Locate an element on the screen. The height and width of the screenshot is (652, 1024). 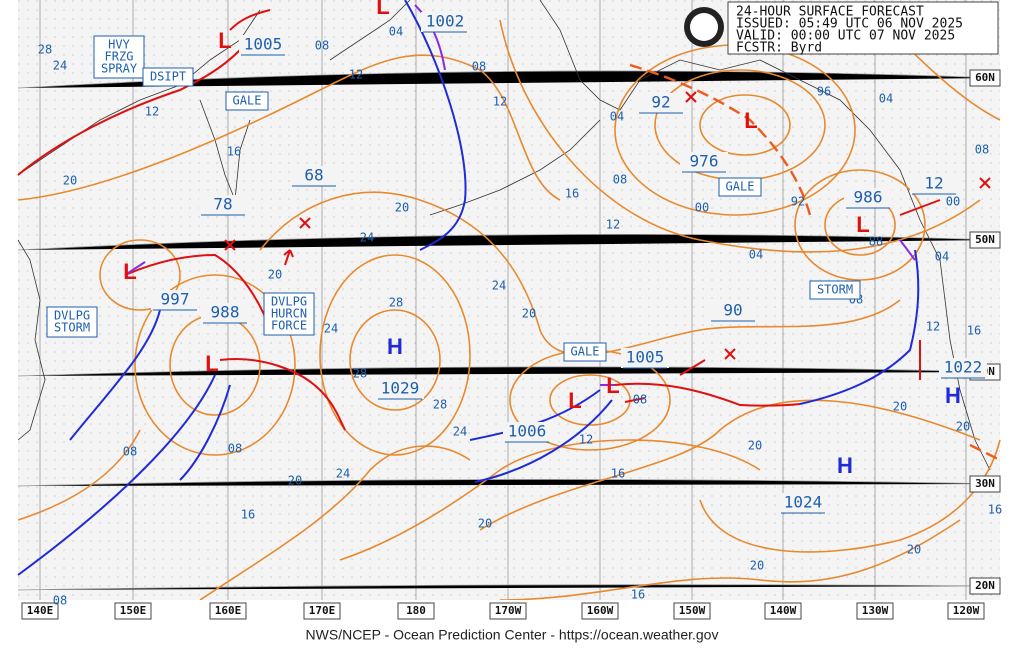
header-valid: VALID: 00:00 UTC 07 NOV 2025 is located at coordinates (845, 36).